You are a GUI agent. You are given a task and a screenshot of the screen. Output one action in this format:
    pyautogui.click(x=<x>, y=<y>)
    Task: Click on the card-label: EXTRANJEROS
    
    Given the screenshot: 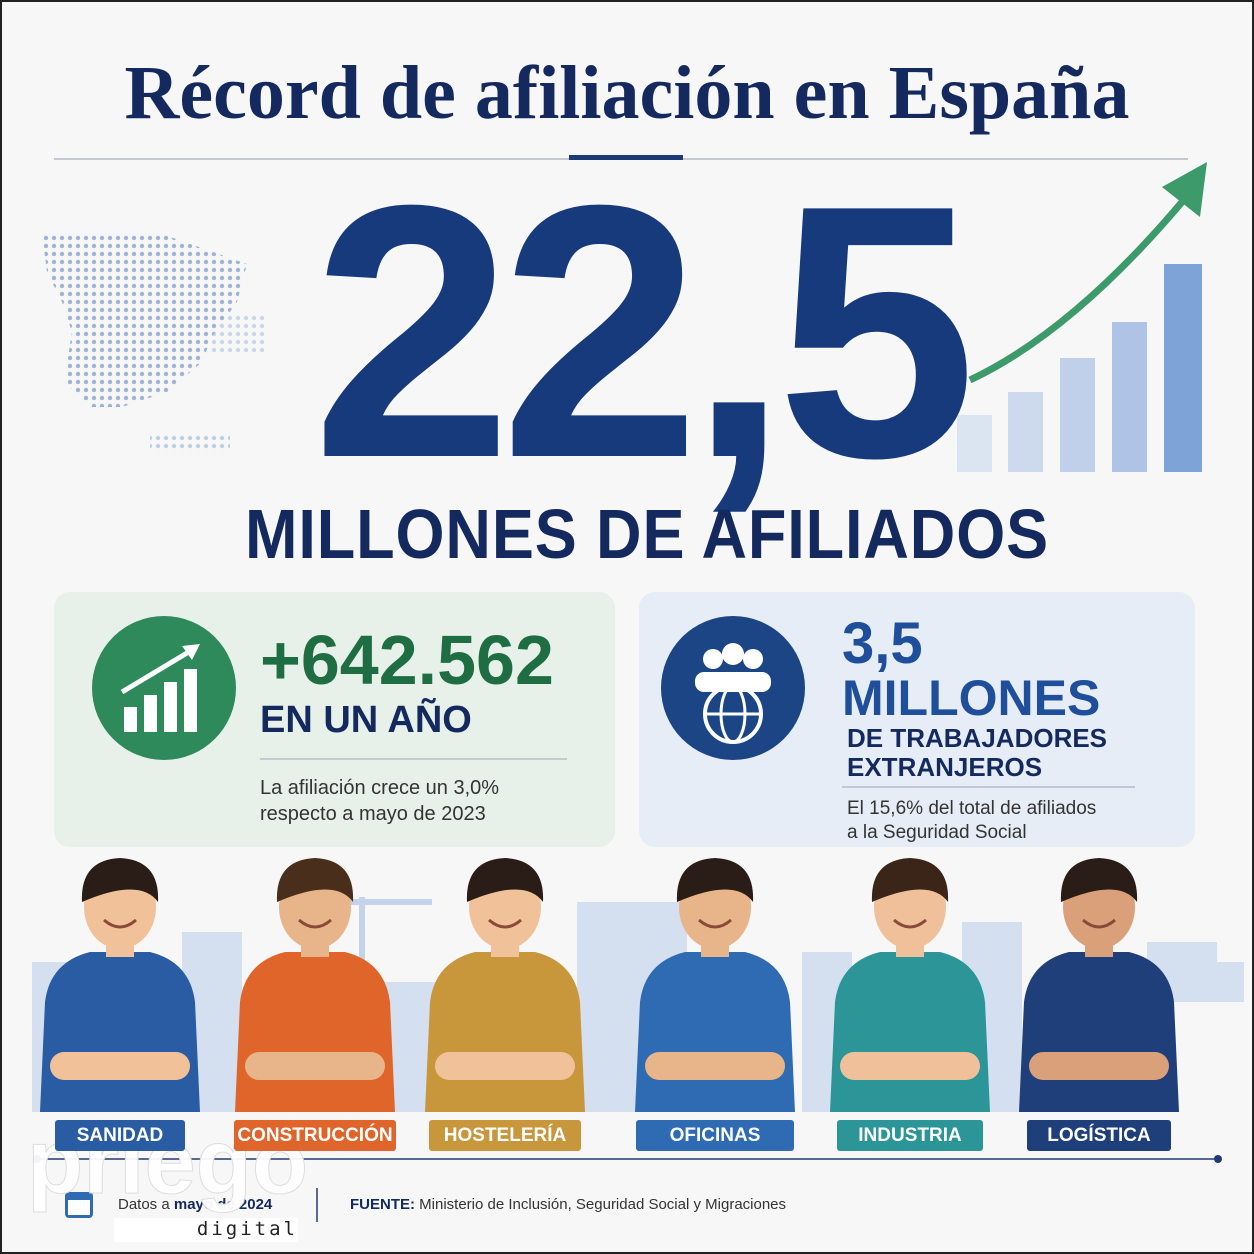 What is the action you would take?
    pyautogui.click(x=945, y=767)
    